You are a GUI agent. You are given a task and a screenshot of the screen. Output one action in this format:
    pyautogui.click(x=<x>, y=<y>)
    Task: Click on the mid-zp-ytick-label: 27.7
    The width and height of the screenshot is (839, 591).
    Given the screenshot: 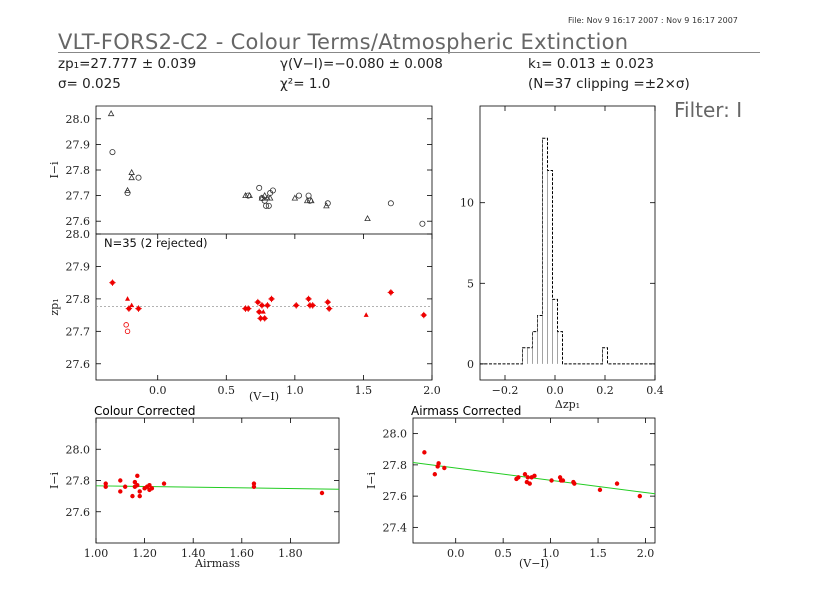 What is the action you would take?
    pyautogui.click(x=78, y=331)
    